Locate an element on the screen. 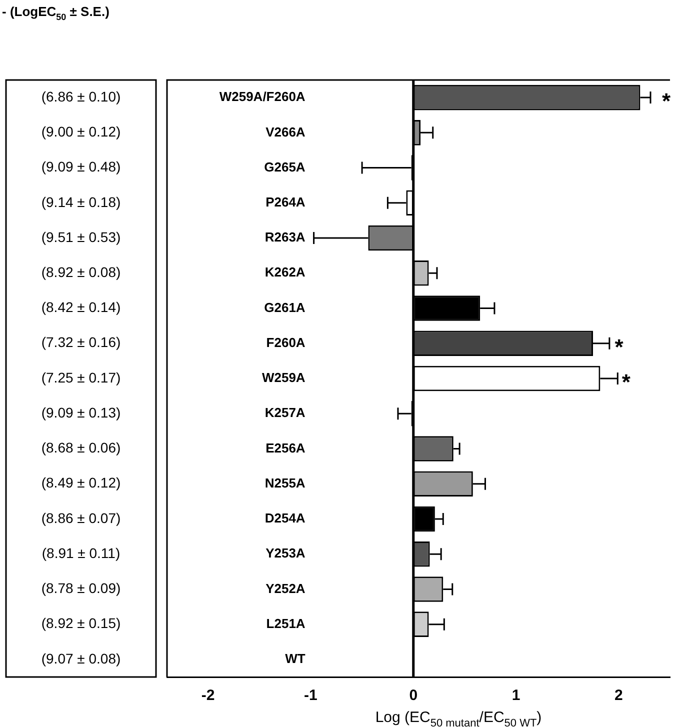 The height and width of the screenshot is (728, 676). x-tick-label: 1 is located at coordinates (516, 695).